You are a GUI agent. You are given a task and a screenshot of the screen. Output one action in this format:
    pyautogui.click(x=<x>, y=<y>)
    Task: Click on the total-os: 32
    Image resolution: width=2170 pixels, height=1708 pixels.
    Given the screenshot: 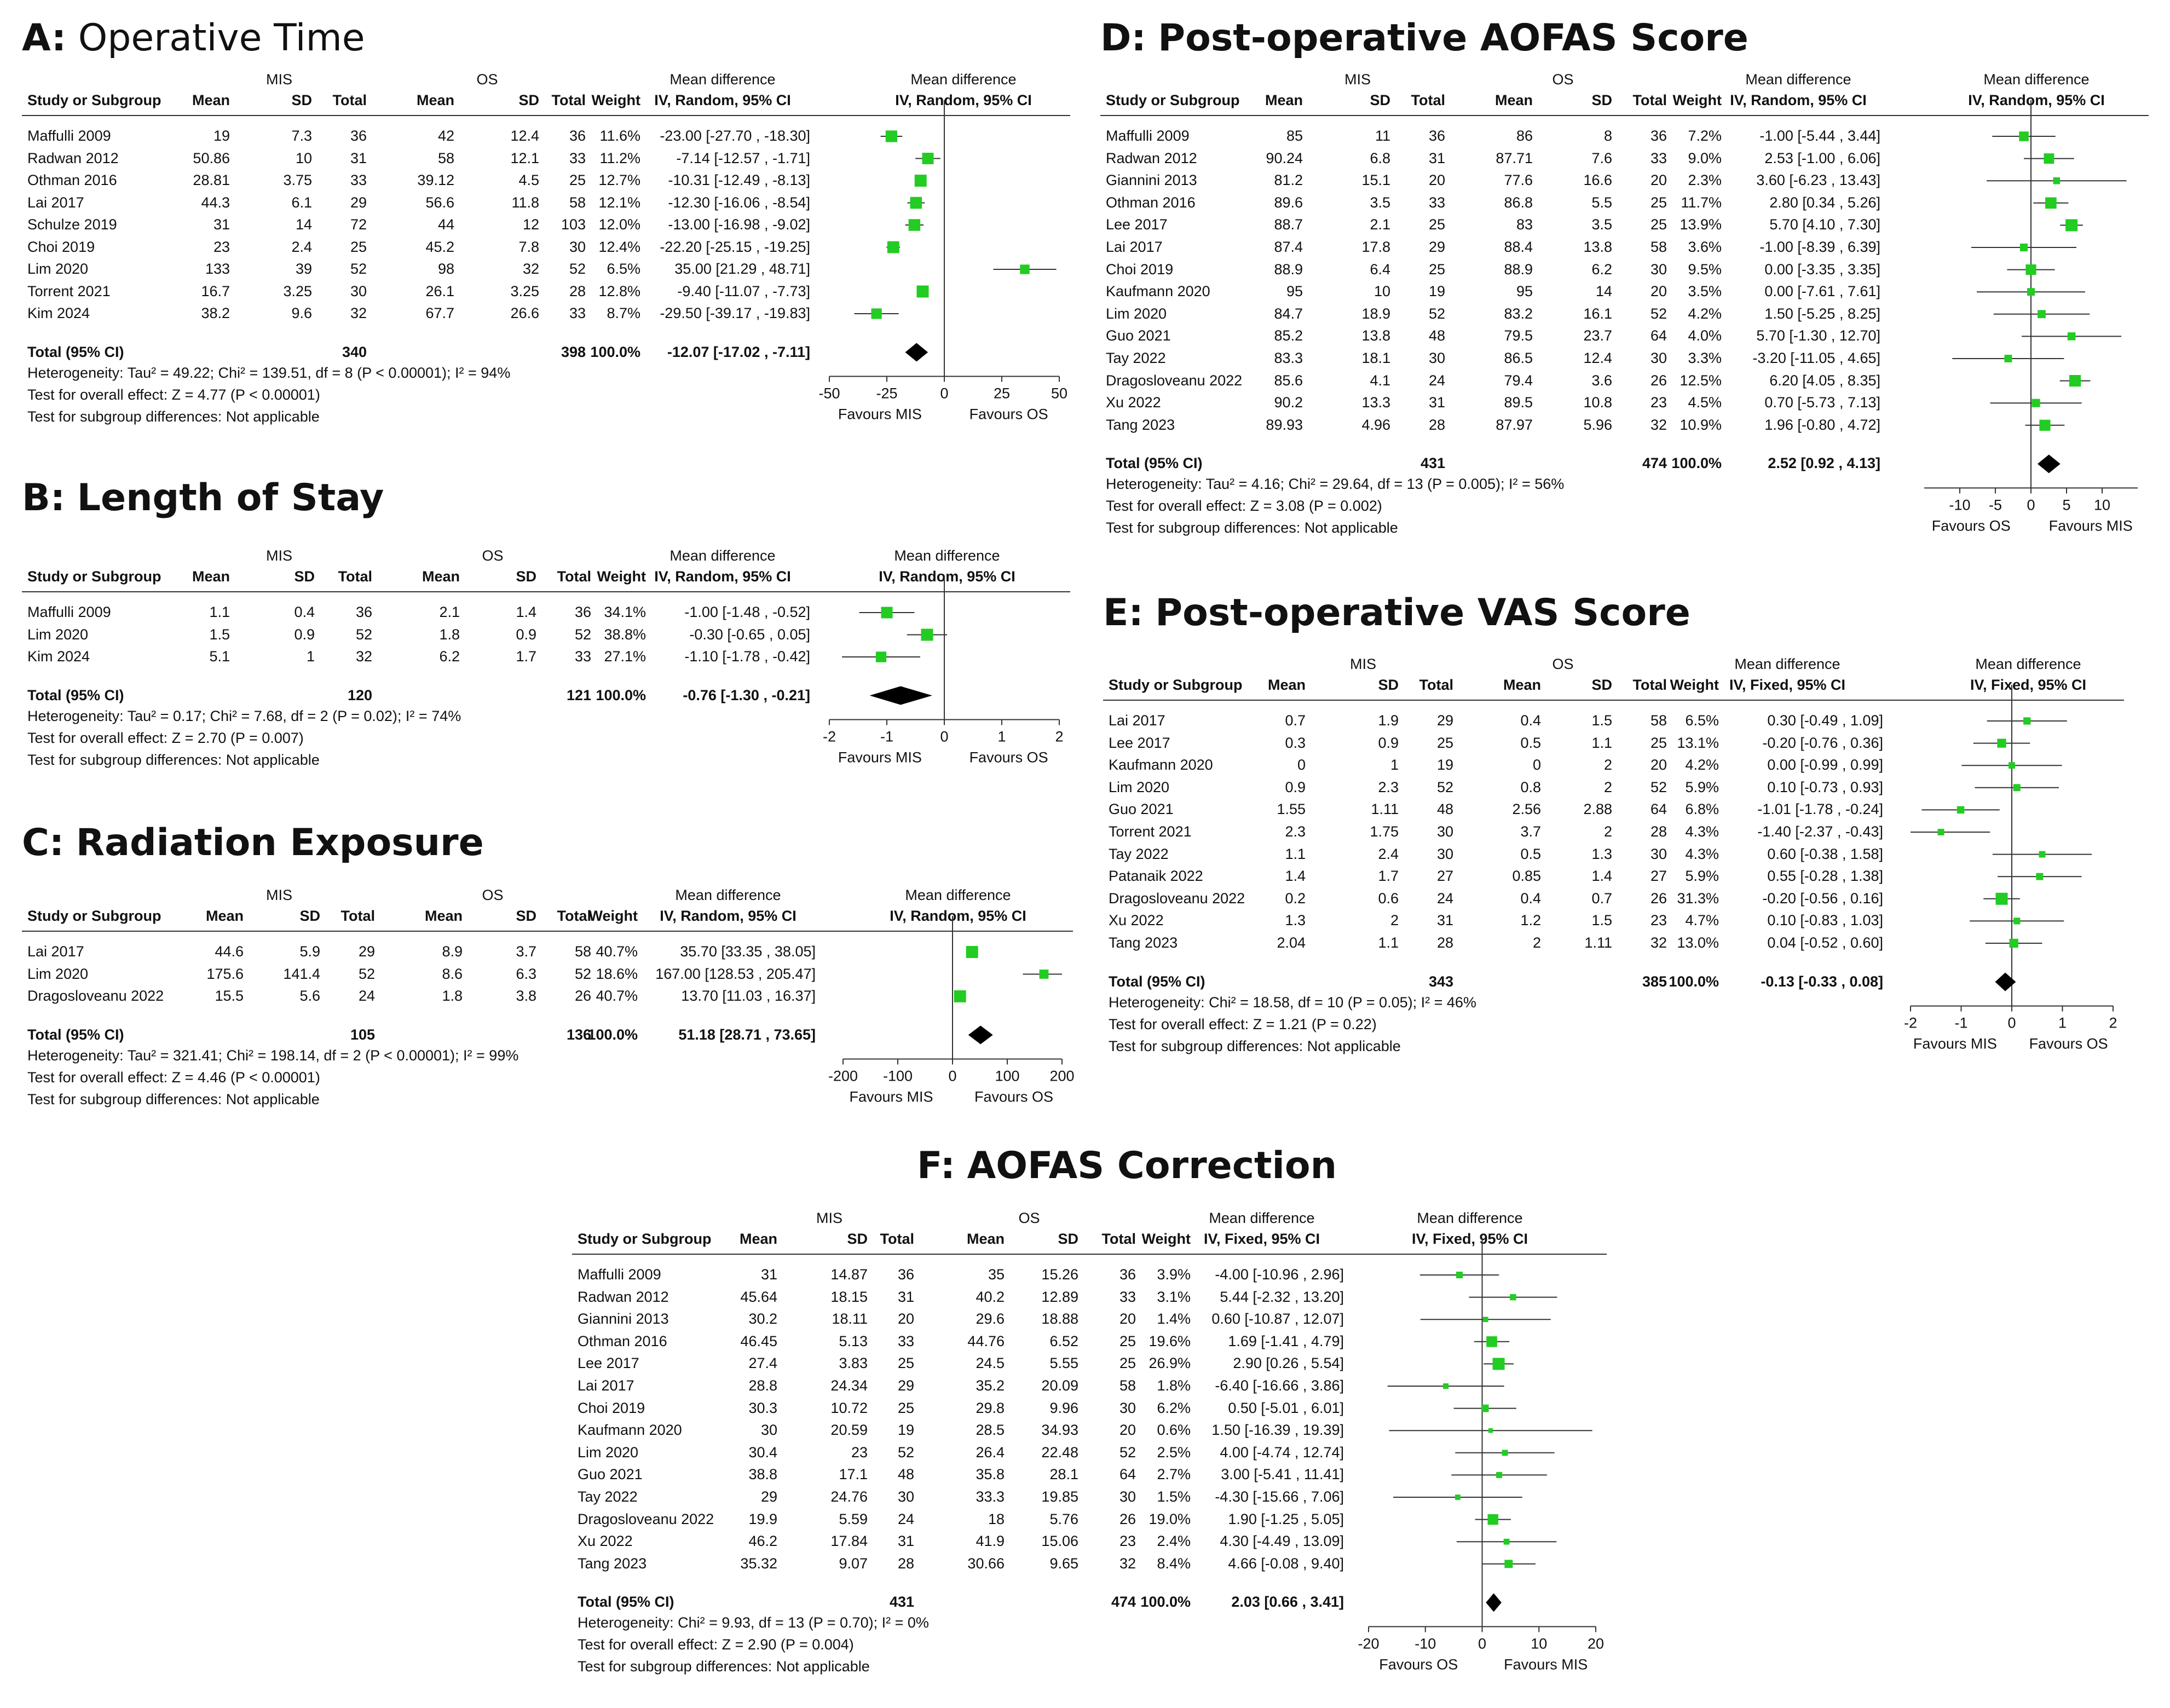 What is the action you would take?
    pyautogui.click(x=1127, y=1563)
    